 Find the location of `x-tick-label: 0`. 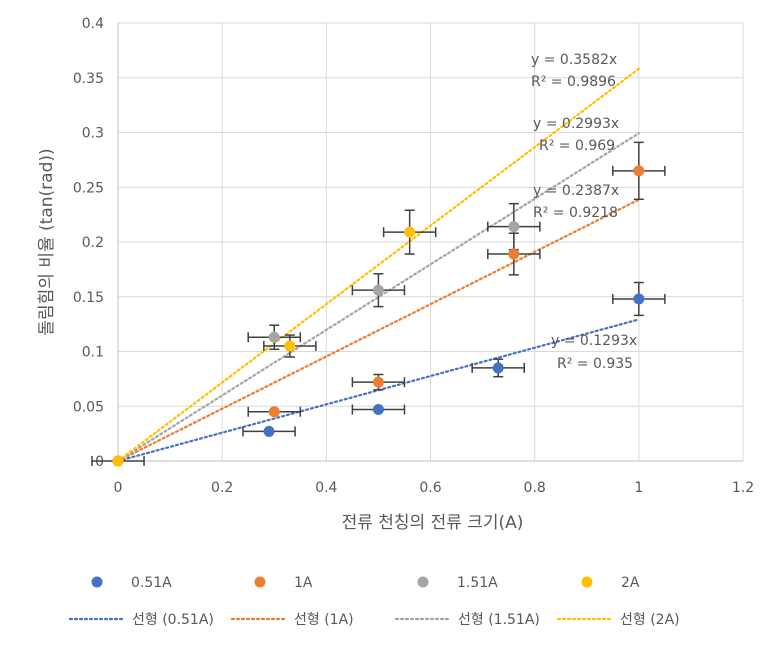

x-tick-label: 0 is located at coordinates (118, 488).